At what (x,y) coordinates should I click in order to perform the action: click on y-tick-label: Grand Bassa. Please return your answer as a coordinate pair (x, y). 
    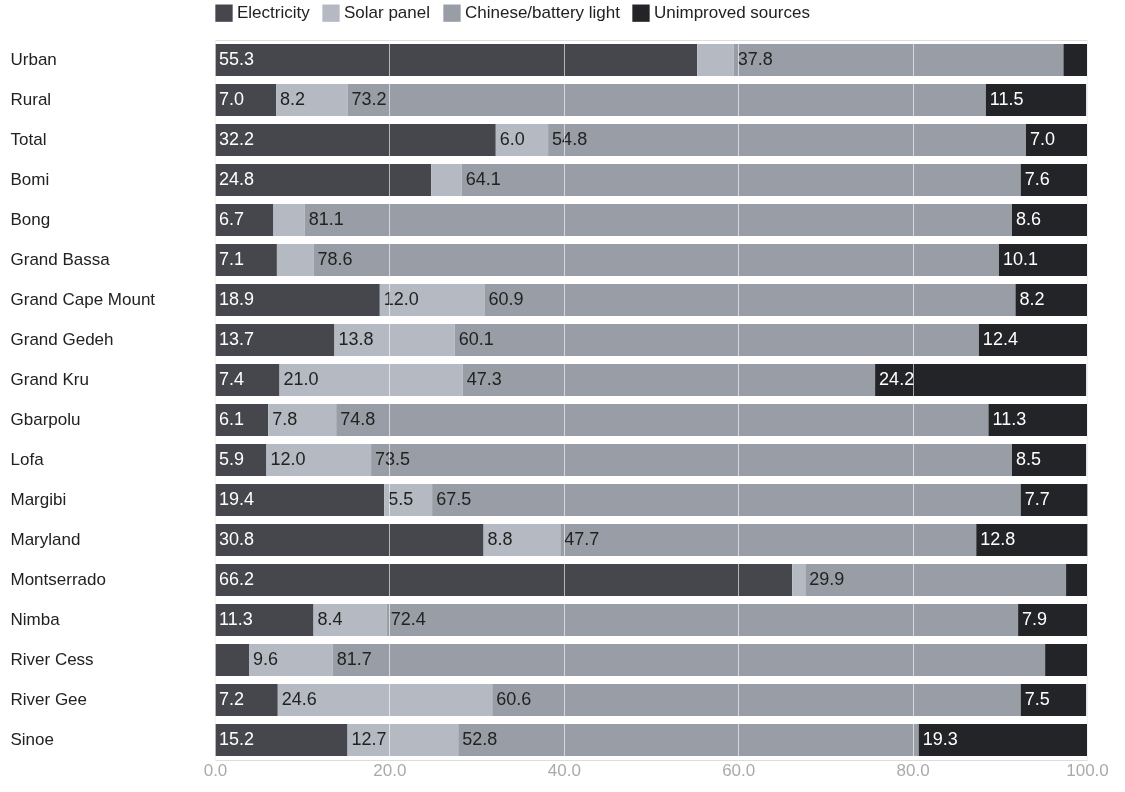
    Looking at the image, I should click on (60, 259).